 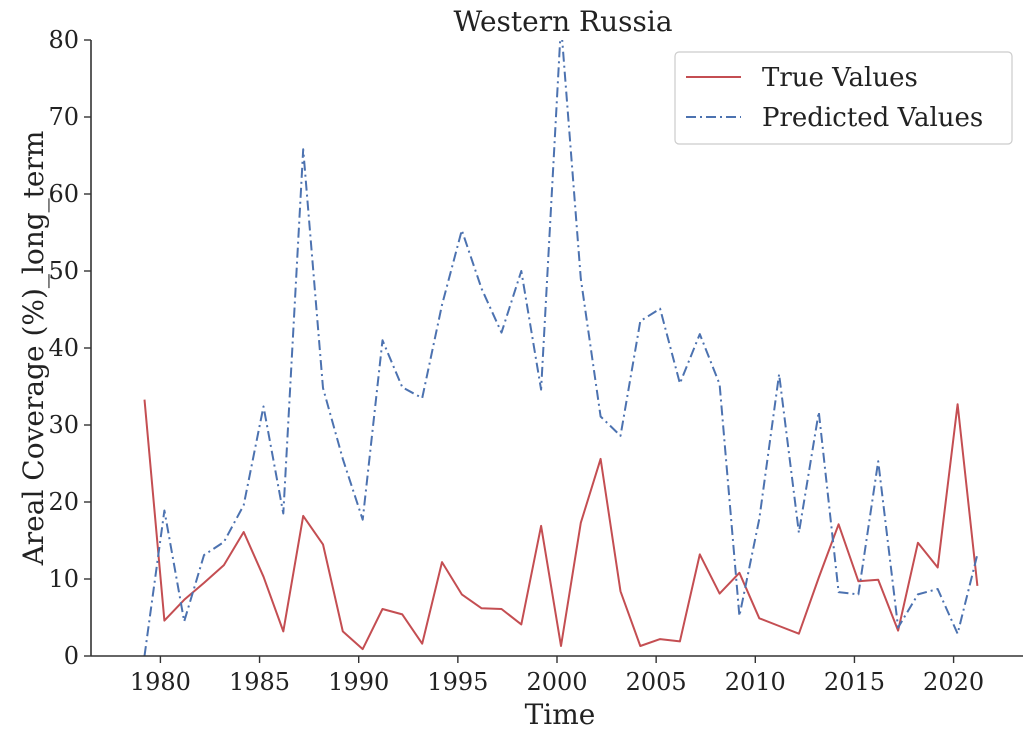 I want to click on x-tick-label: 2015, so click(x=854, y=682).